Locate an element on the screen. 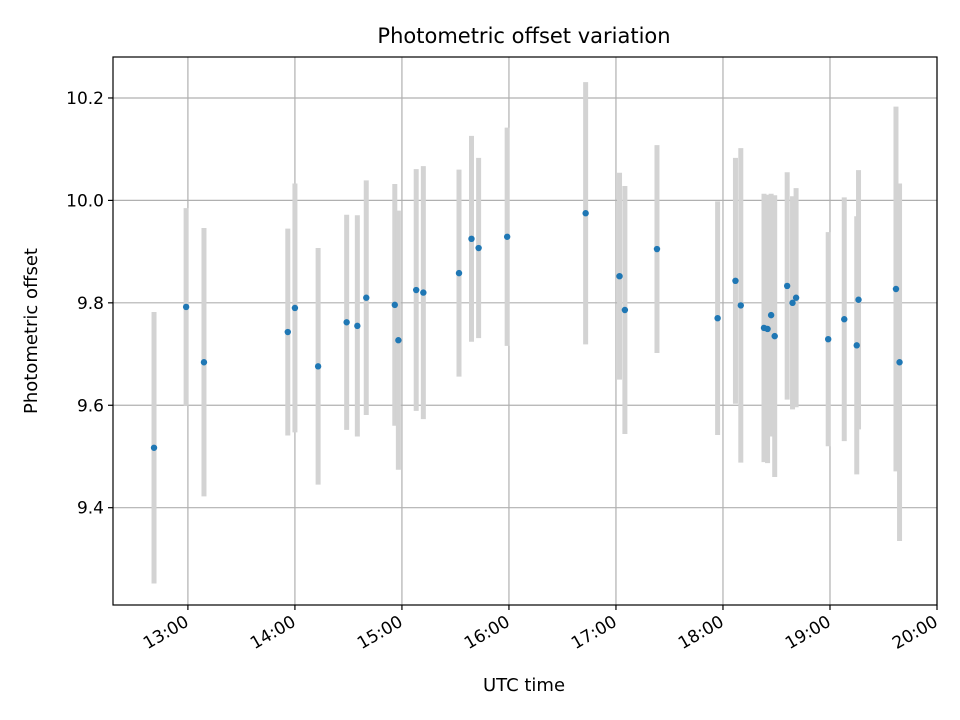 The image size is (960, 720). y-axis-label: Photometric offset is located at coordinates (31, 331).